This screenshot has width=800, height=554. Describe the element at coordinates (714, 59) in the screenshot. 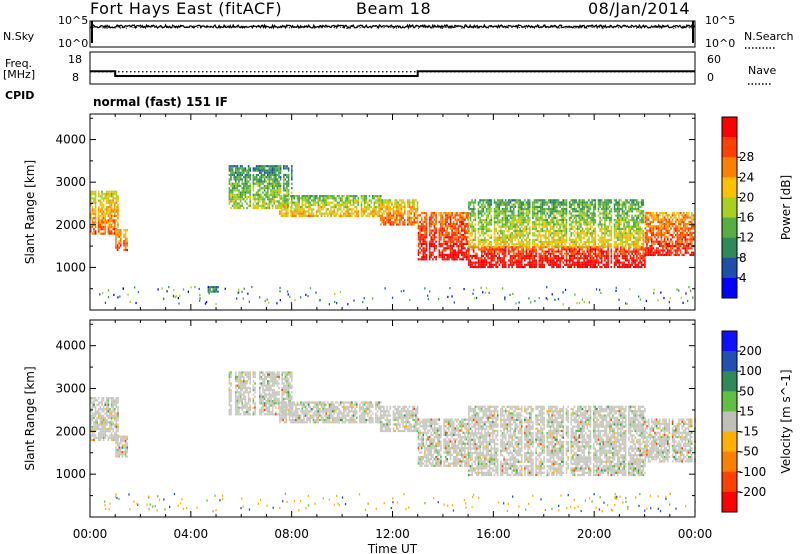

I see `nave-tick-top: 60` at that location.